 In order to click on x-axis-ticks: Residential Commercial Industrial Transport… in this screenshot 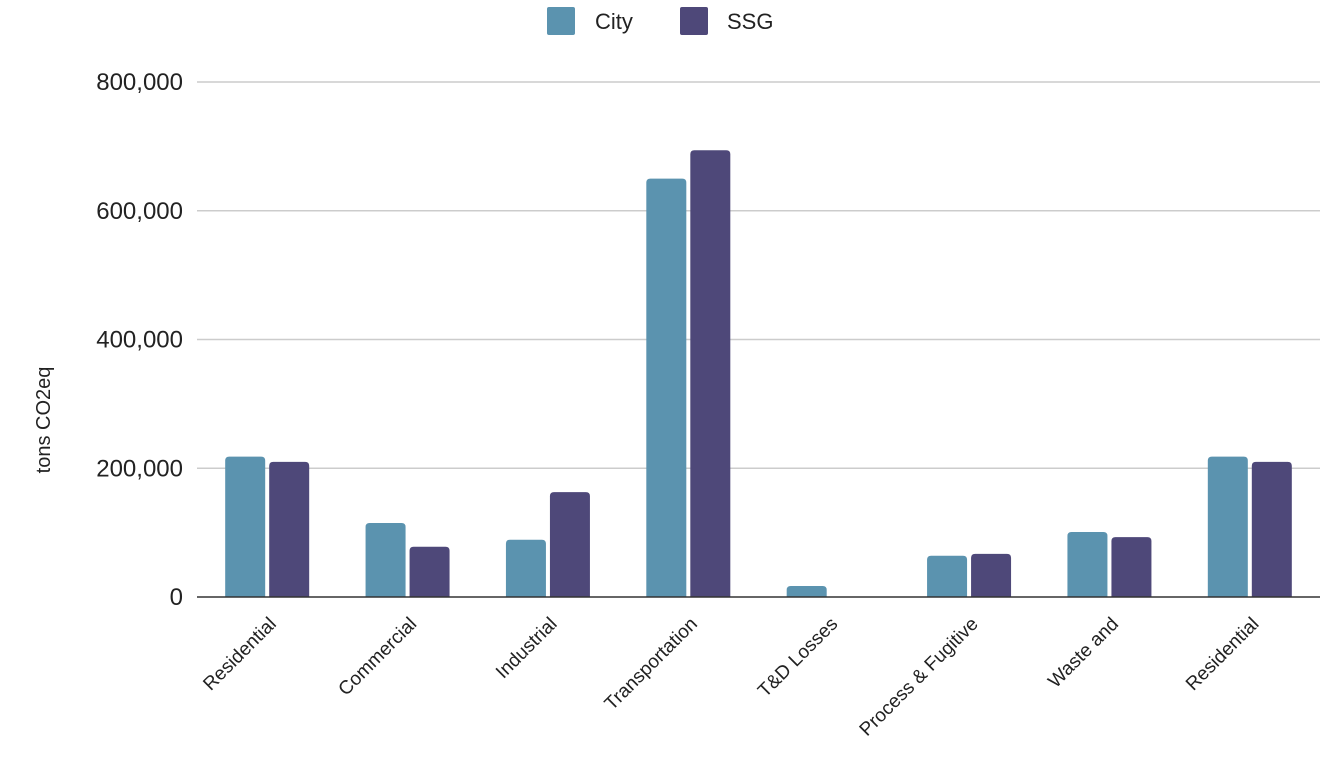, I will do `click(731, 677)`.